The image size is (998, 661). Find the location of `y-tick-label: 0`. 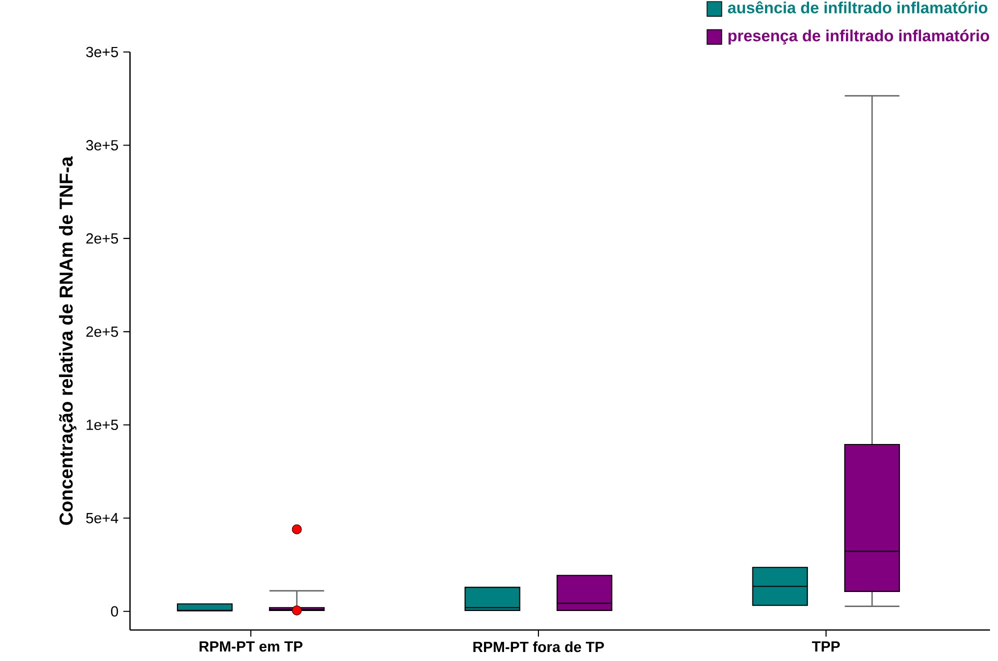

y-tick-label: 0 is located at coordinates (114, 611).